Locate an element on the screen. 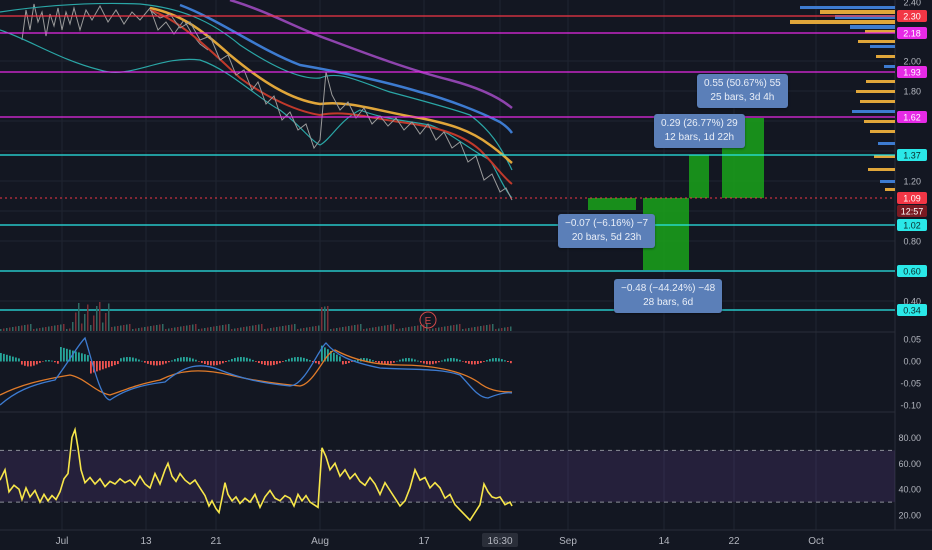 This screenshot has height=550, width=932. earnings-marker: E is located at coordinates (428, 320).